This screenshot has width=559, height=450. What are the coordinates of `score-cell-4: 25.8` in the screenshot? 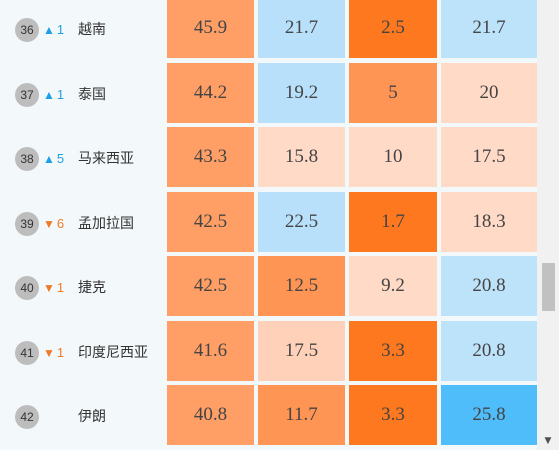 It's located at (489, 415).